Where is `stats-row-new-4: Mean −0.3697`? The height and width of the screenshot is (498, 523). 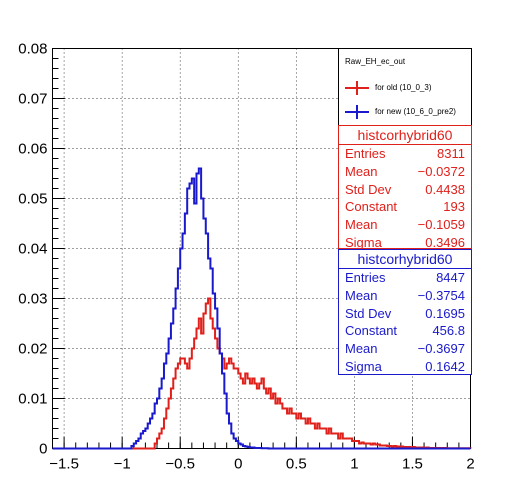 stats-row-new-4: Mean −0.3697 is located at coordinates (405, 349).